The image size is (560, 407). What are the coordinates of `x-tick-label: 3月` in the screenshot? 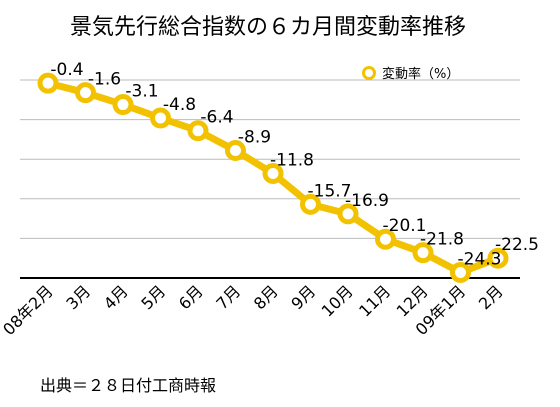 It's located at (78, 297).